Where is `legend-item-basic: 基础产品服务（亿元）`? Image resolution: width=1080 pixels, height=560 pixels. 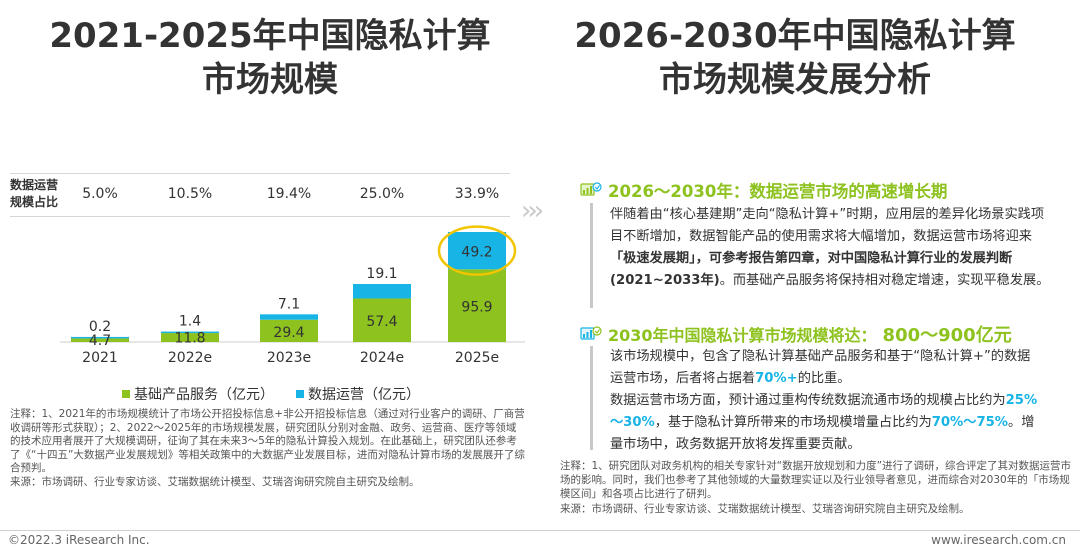 legend-item-basic: 基础产品服务（亿元） is located at coordinates (198, 394).